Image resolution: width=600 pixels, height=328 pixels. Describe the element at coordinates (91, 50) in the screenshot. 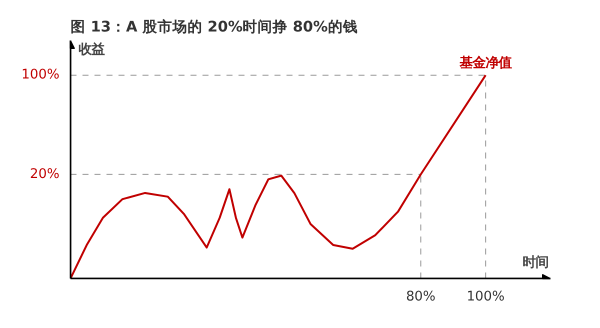

I see `y-axis-title: 收益` at that location.